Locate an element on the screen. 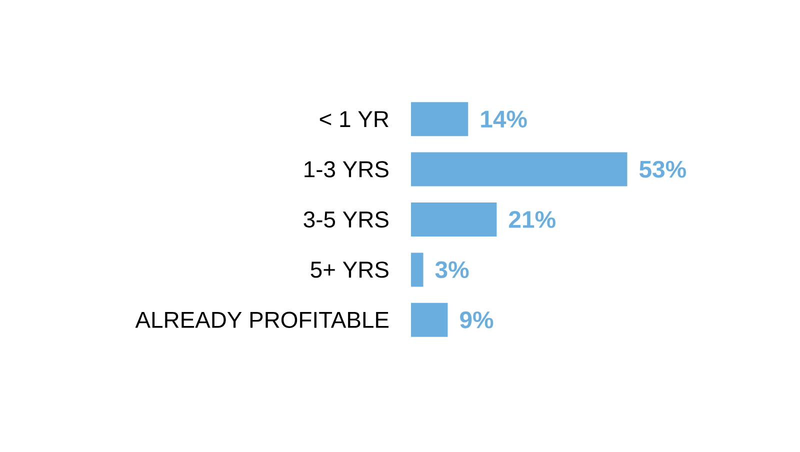 The width and height of the screenshot is (800, 452). y-tick-label: 5+ YRS is located at coordinates (349, 270).